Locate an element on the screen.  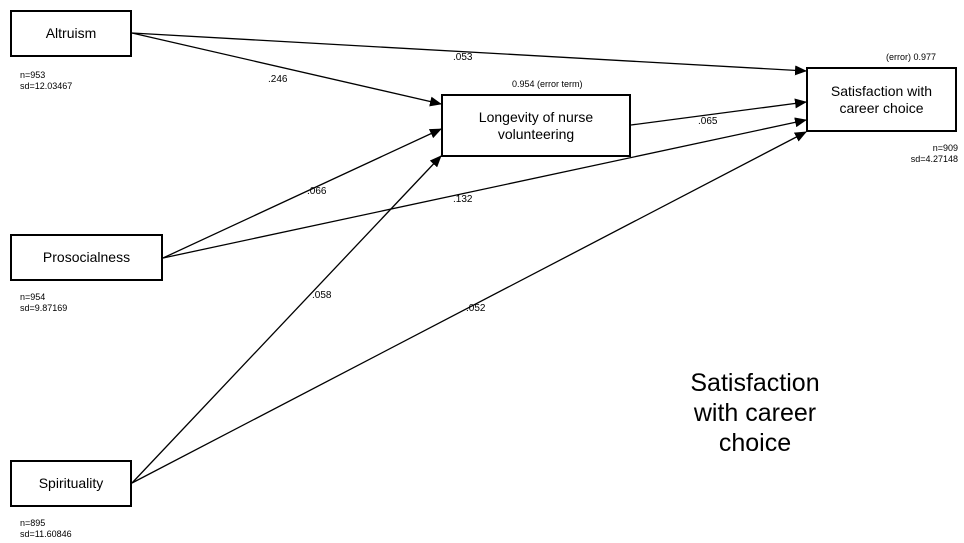
satisfaction-sd: sd=4.27148 is located at coordinates (934, 159).